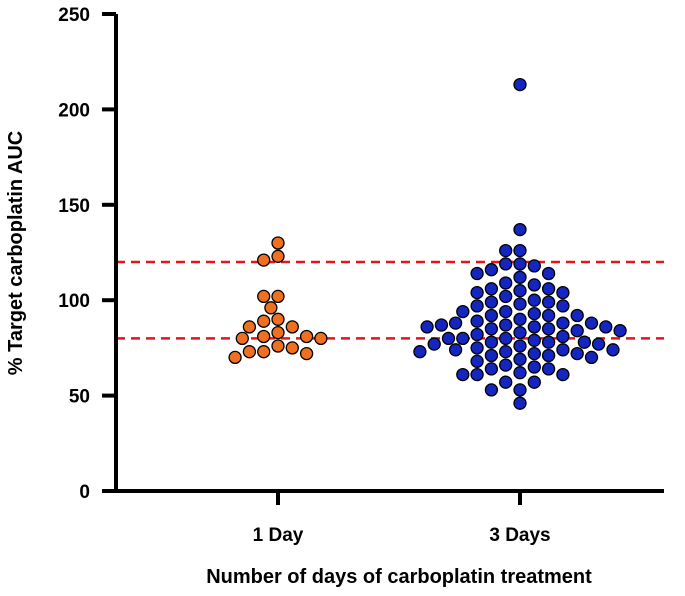 The height and width of the screenshot is (596, 685). What do you see at coordinates (79, 397) in the screenshot?
I see `y-tick-label: 50` at bounding box center [79, 397].